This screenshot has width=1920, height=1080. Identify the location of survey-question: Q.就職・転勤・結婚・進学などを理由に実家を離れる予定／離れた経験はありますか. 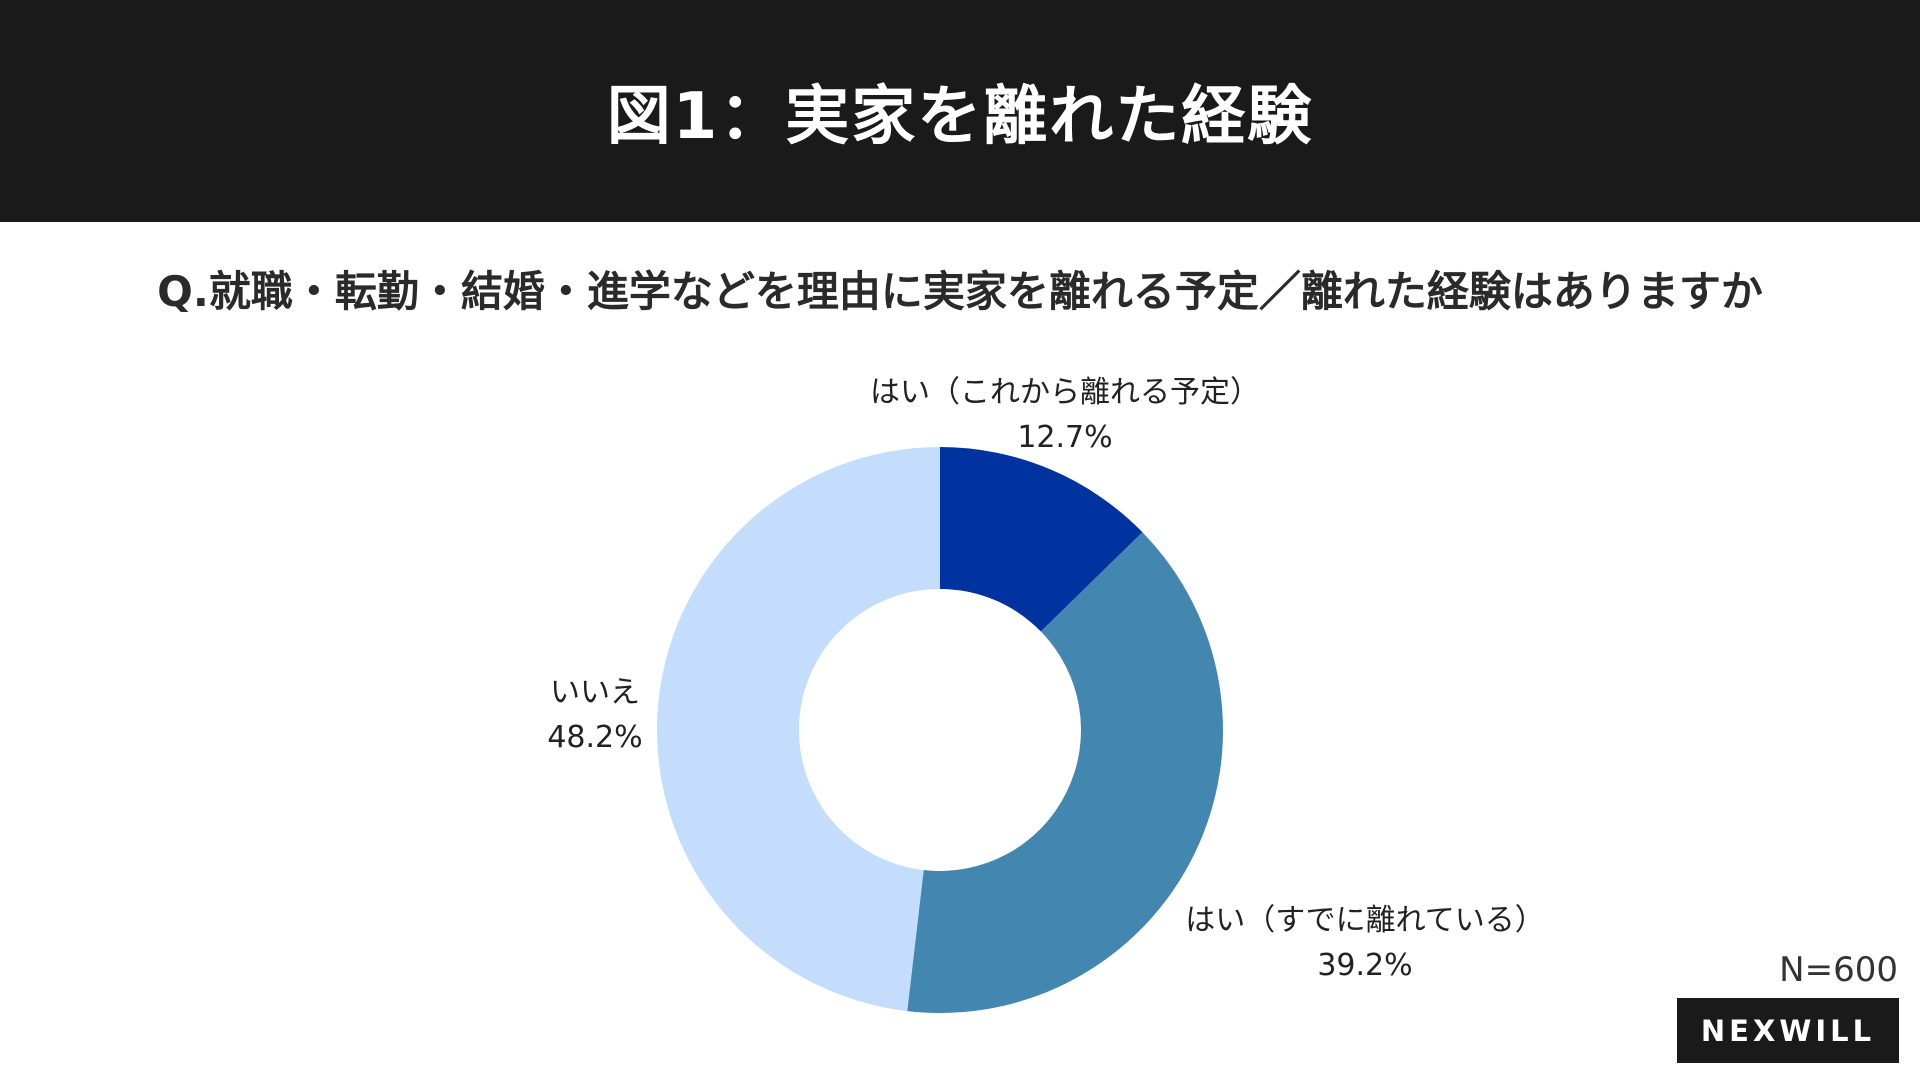
(960, 291).